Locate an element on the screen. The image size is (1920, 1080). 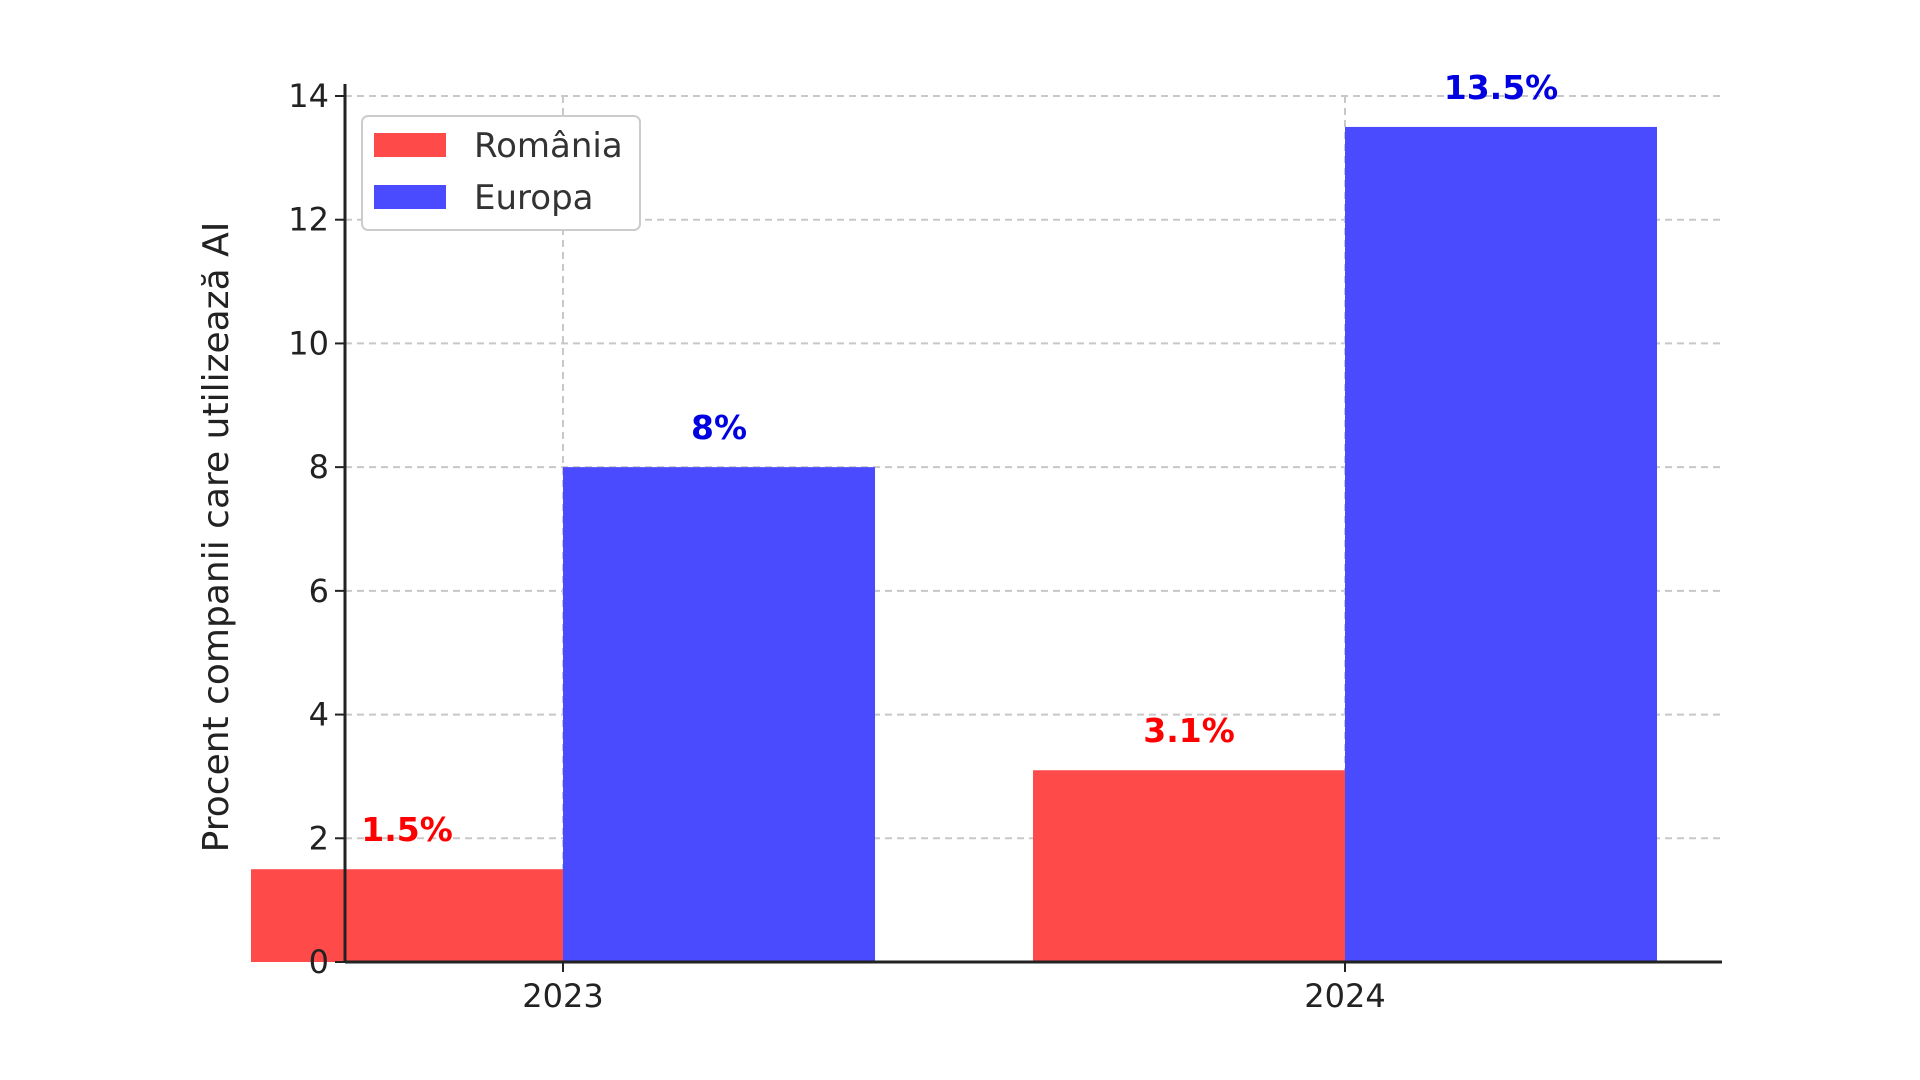
y-tick-label: 10 is located at coordinates (308, 343).